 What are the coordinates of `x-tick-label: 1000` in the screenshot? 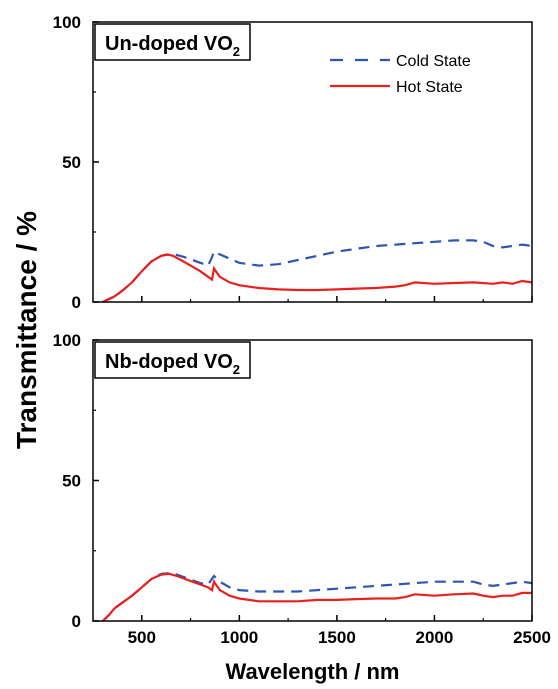 It's located at (239, 637).